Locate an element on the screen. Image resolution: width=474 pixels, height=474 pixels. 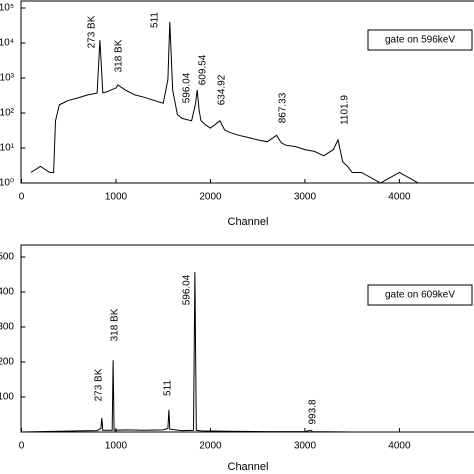
y-tick-label: 200 is located at coordinates (7, 362).